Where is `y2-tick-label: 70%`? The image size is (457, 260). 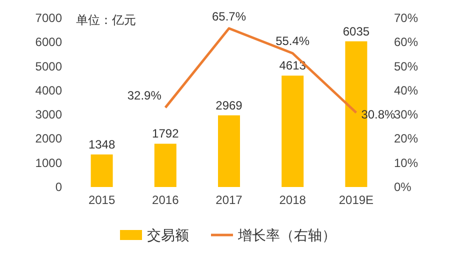
y2-tick-label: 70% is located at coordinates (406, 18).